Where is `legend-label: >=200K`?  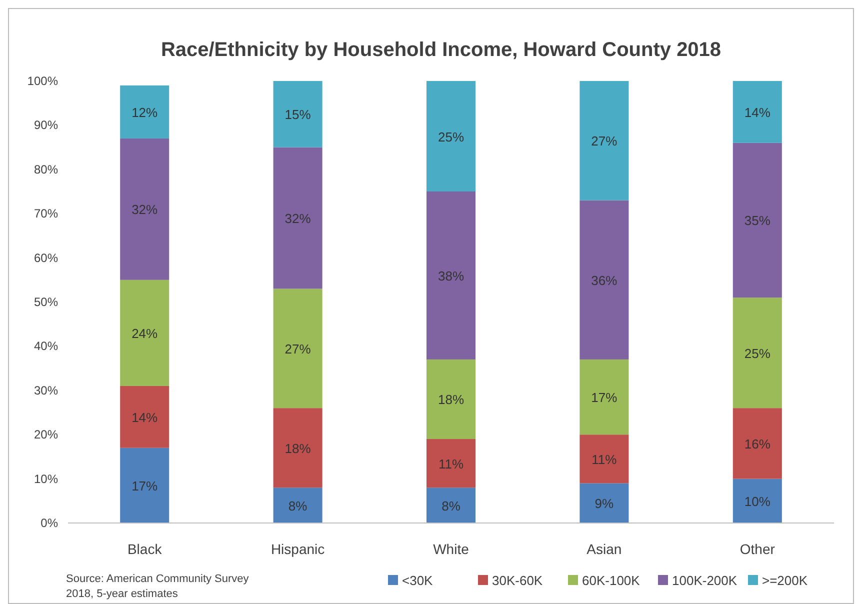 legend-label: >=200K is located at coordinates (785, 580).